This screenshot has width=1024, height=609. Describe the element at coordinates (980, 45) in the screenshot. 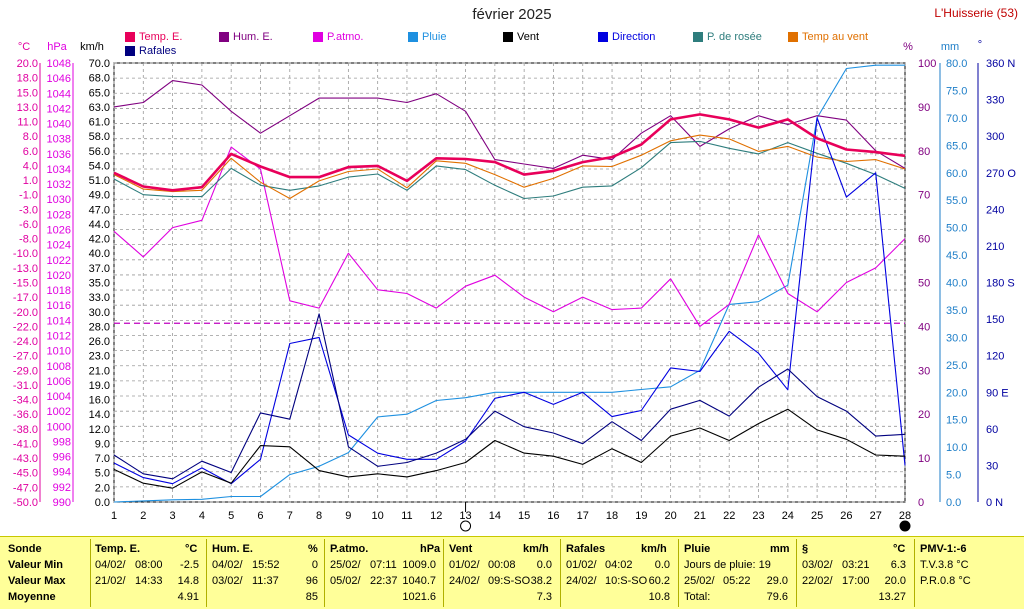

I see `unit-dir: °` at that location.